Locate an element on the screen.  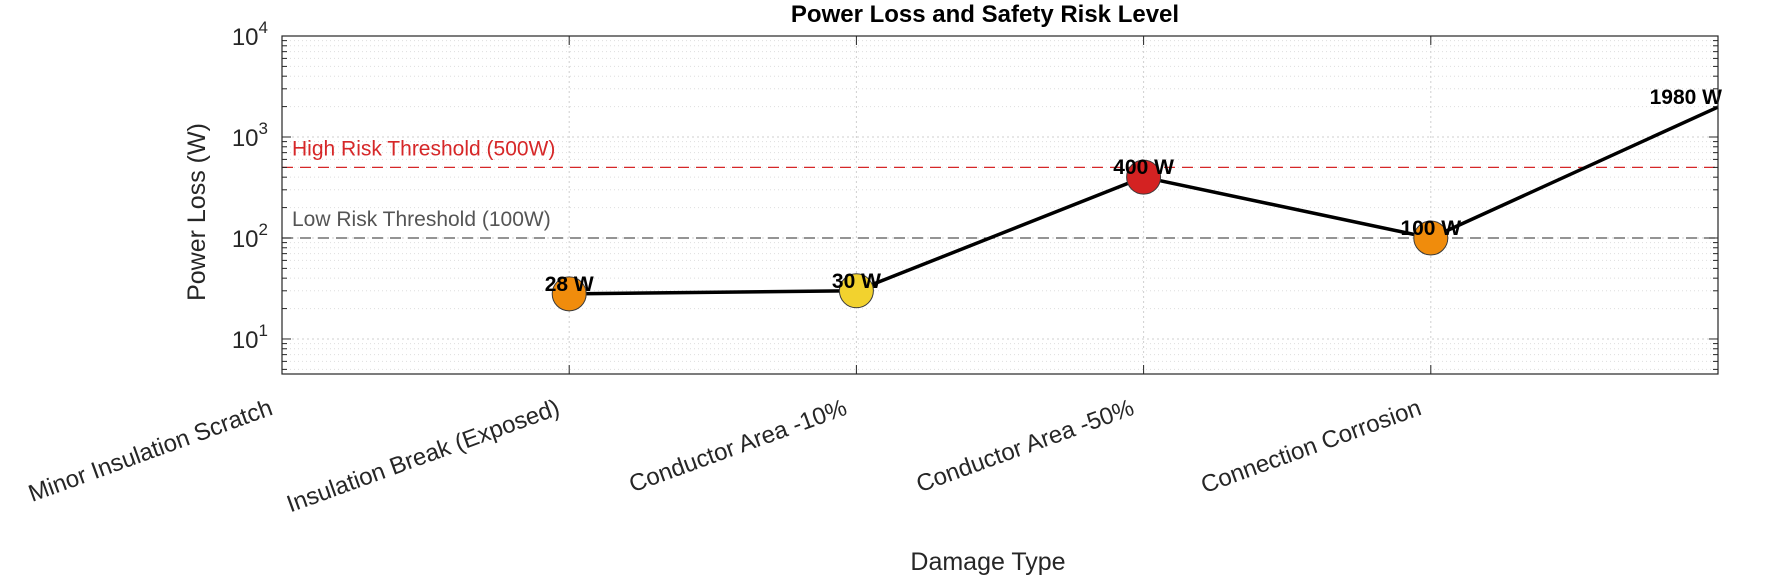
y-tick-label: 10⁴ is located at coordinates (250, 34).